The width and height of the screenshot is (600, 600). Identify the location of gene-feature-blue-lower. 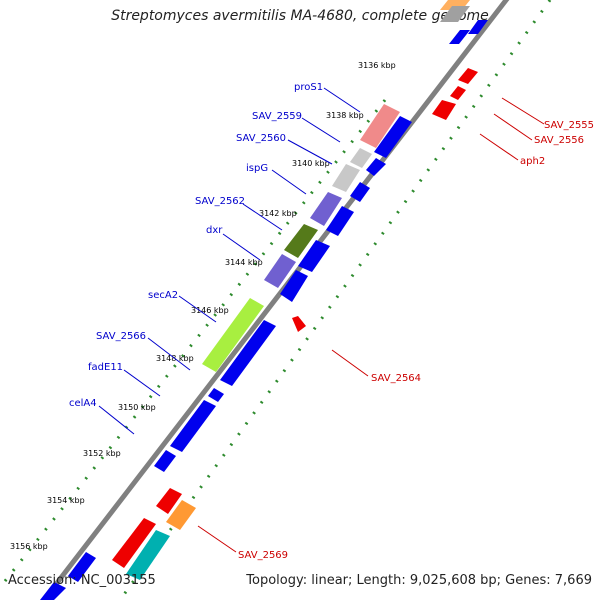
(82, 567).